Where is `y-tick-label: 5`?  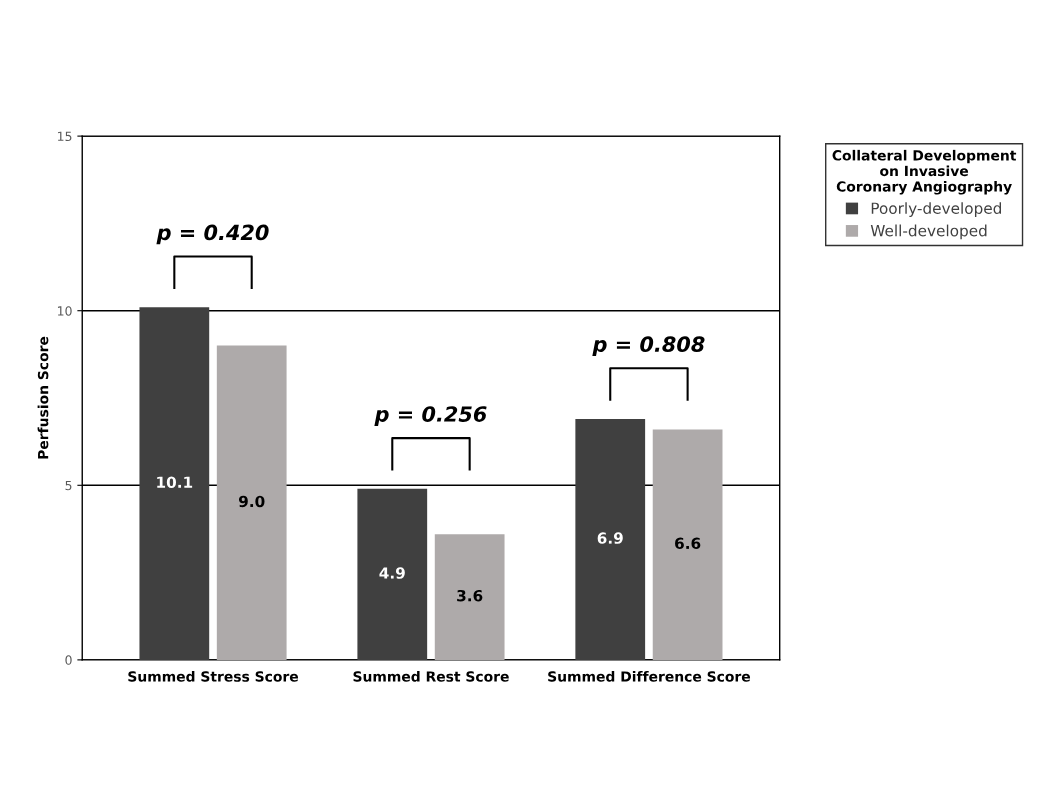
y-tick-label: 5 is located at coordinates (68, 485).